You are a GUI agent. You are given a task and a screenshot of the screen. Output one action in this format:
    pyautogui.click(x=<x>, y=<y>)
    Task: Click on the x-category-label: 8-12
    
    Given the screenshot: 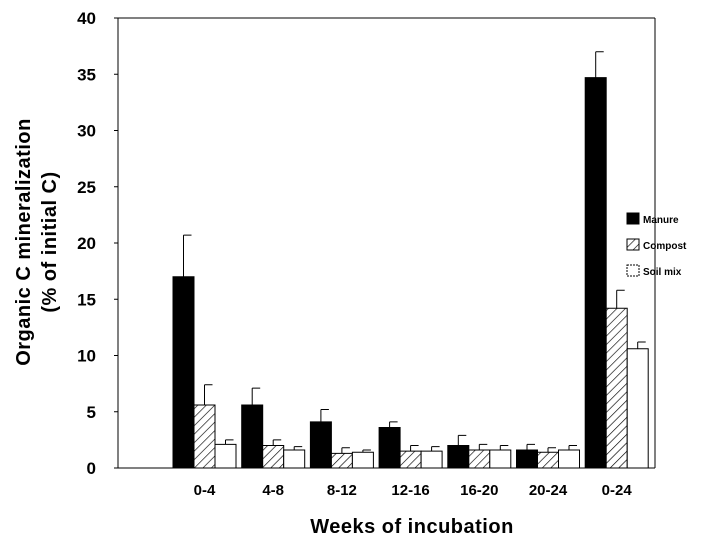 What is the action you would take?
    pyautogui.click(x=342, y=490)
    